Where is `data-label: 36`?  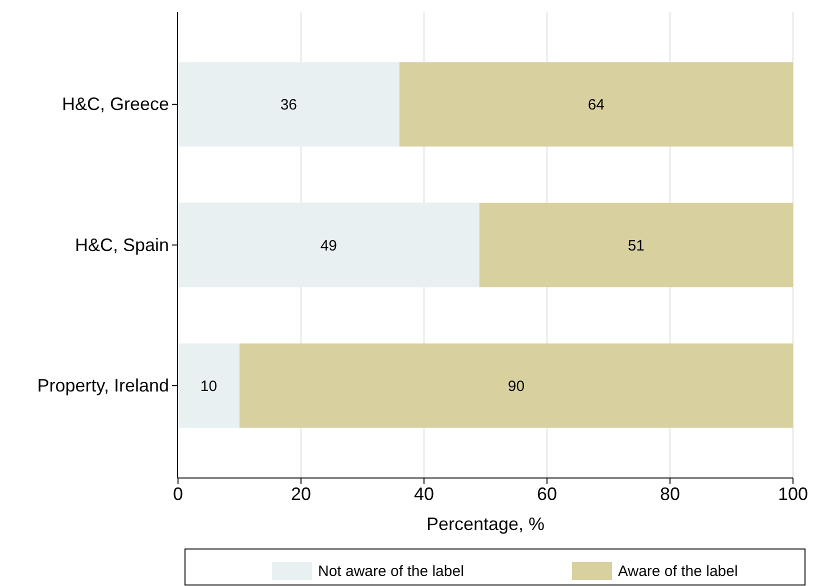 data-label: 36 is located at coordinates (289, 105).